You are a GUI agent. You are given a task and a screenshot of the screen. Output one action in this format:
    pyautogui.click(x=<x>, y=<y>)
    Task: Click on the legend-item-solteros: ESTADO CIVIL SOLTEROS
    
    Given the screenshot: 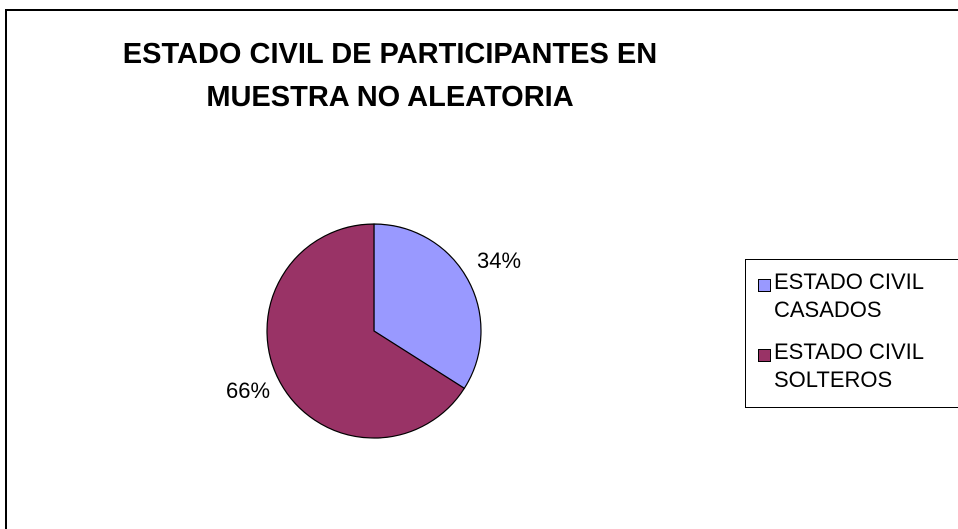 What is the action you would take?
    pyautogui.click(x=858, y=366)
    